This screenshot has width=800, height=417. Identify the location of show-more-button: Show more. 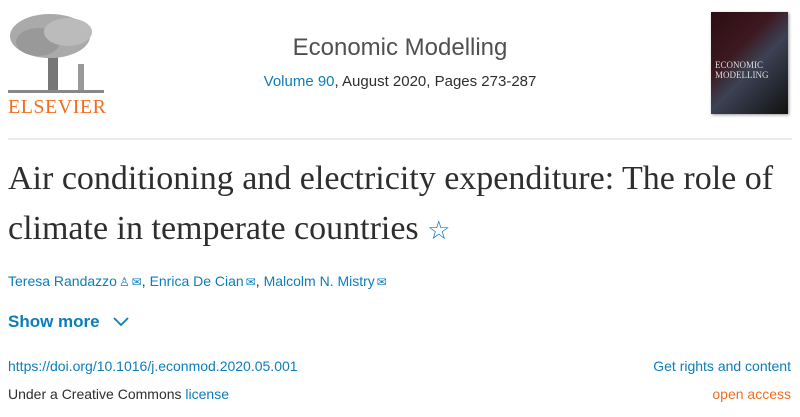
(69, 322).